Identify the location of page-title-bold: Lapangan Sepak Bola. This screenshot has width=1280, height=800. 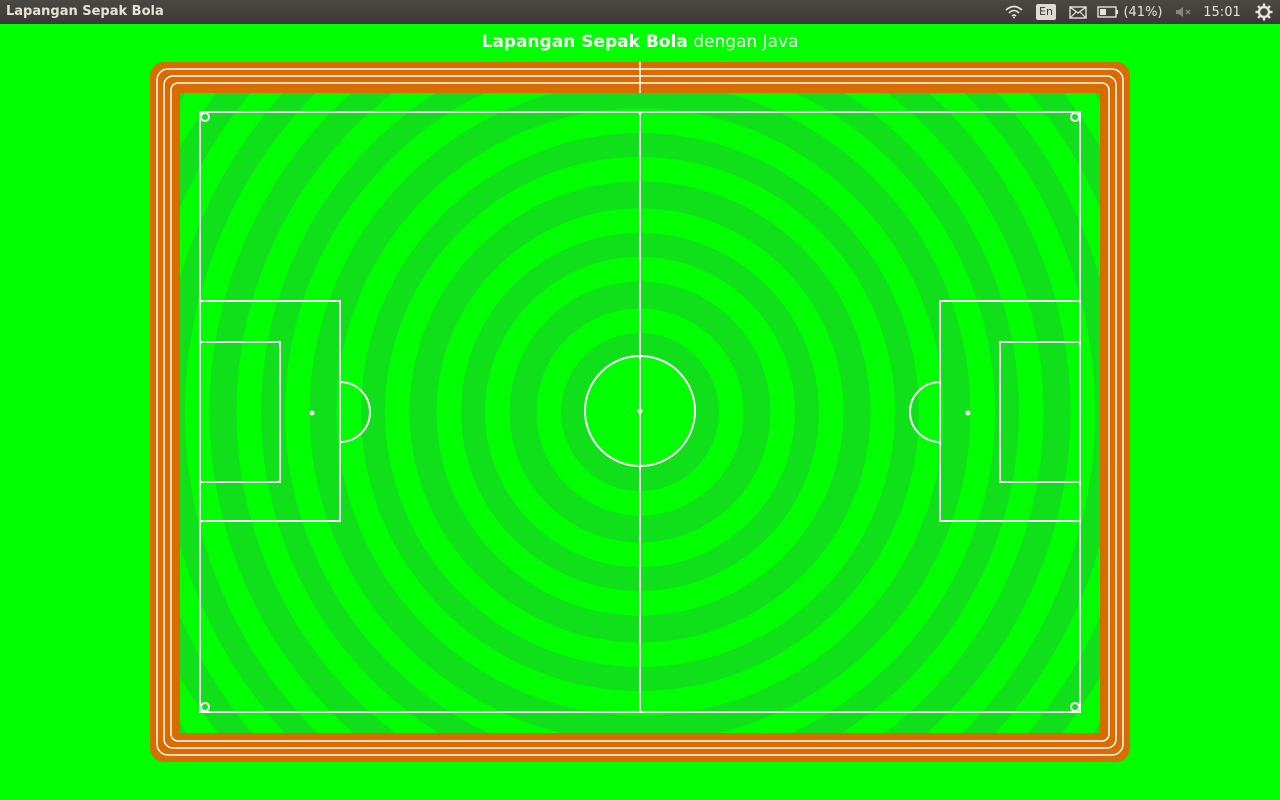
(584, 42).